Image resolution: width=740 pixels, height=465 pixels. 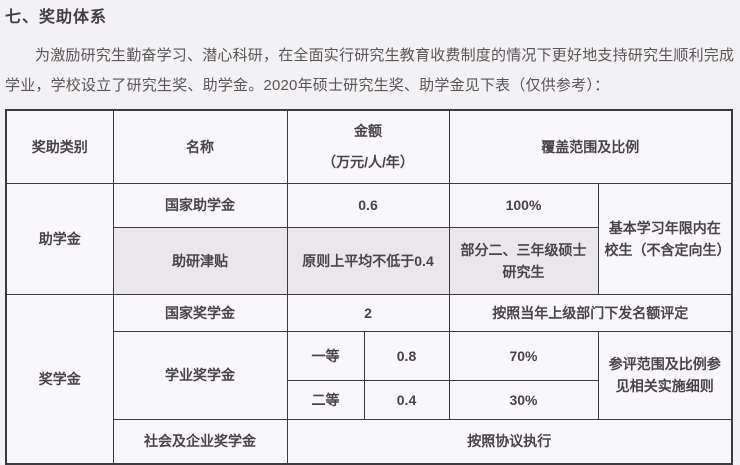 What do you see at coordinates (200, 312) in the screenshot?
I see `cell-national-scholarship-name: 国家奖学金` at bounding box center [200, 312].